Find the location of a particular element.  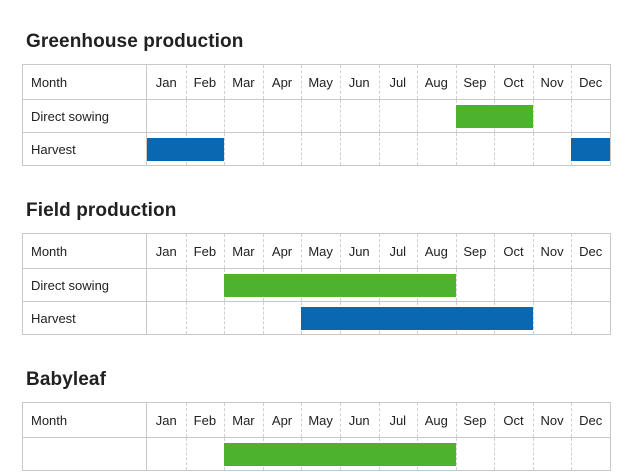

month-column-header: Month is located at coordinates (85, 82).